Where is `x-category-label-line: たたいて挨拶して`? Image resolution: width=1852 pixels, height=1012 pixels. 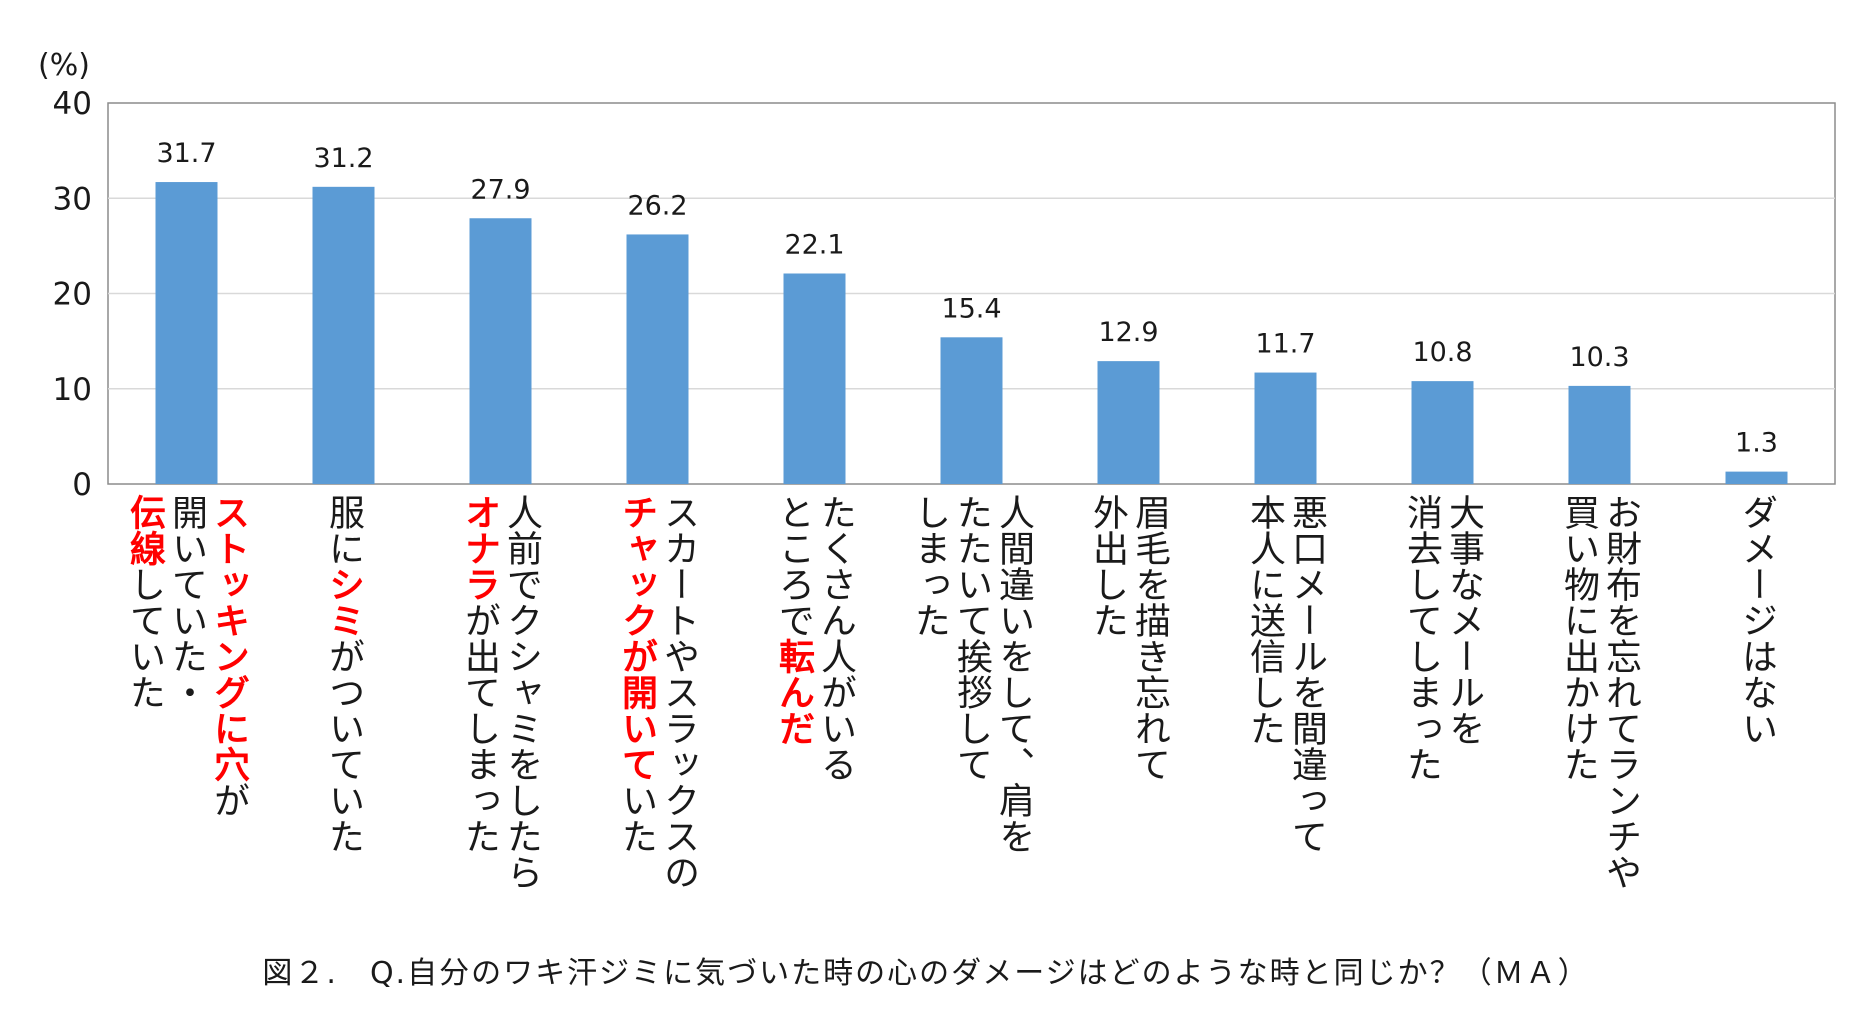 x-category-label-line: たたいて挨拶して is located at coordinates (971, 638).